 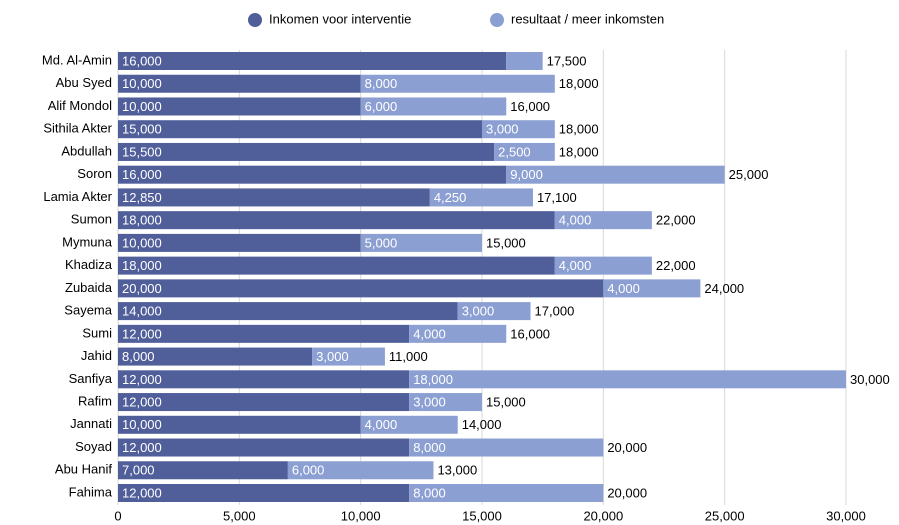 I want to click on value-label: 2,500, so click(x=514, y=151).